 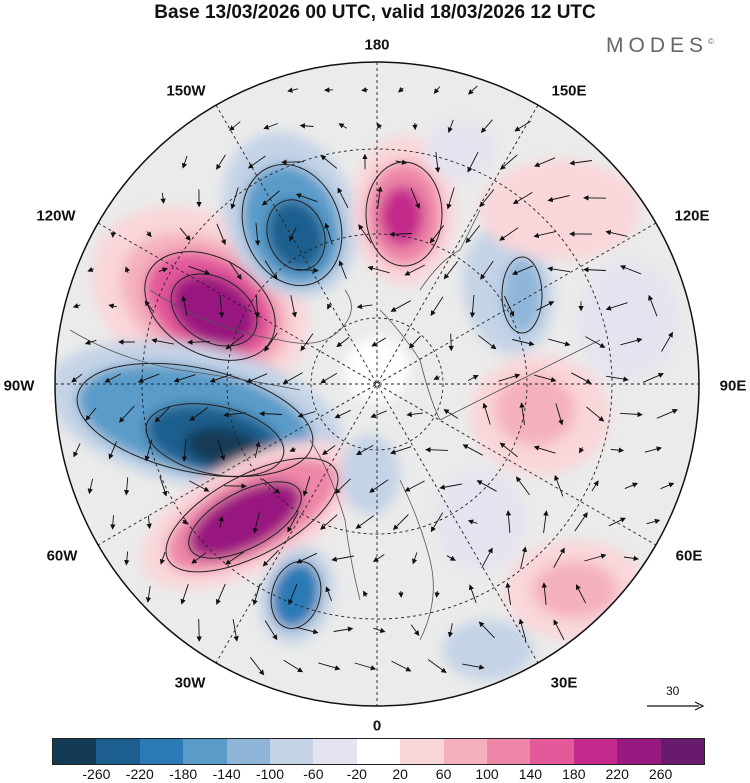 I want to click on anomaly-positive-45w-core, so click(x=245, y=520).